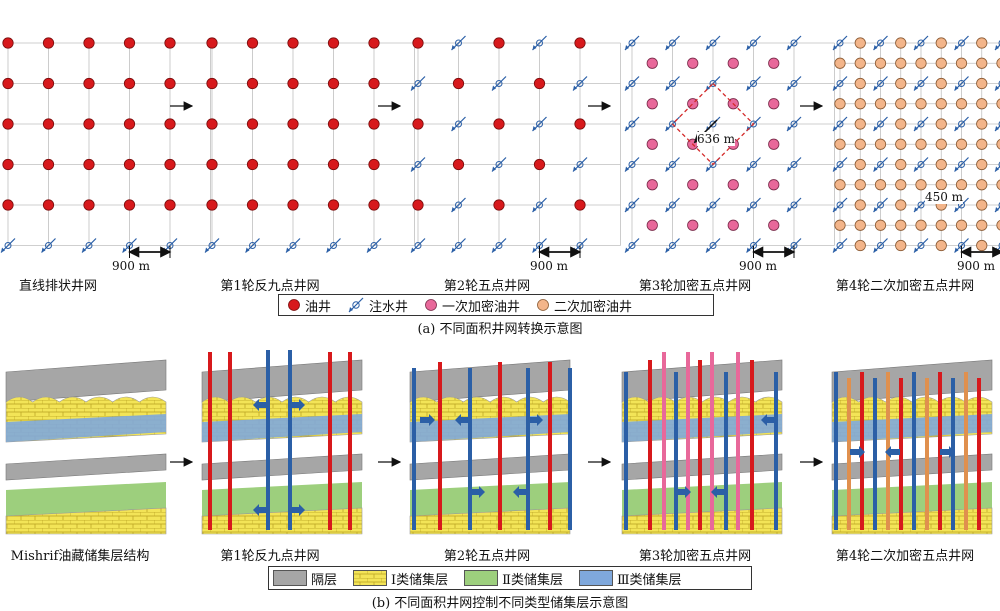  Describe the element at coordinates (490, 467) in the screenshot. I see `barrier-layer` at that location.